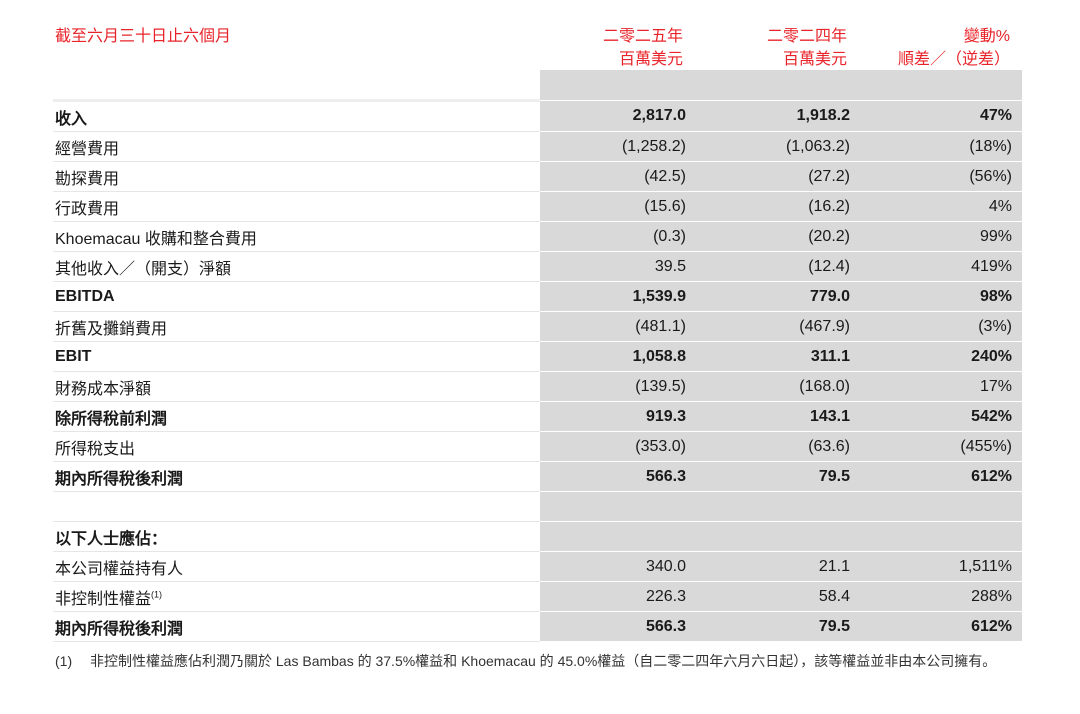 The width and height of the screenshot is (1080, 714). What do you see at coordinates (621, 146) in the screenshot?
I see `value-2025: (1,258.2)` at bounding box center [621, 146].